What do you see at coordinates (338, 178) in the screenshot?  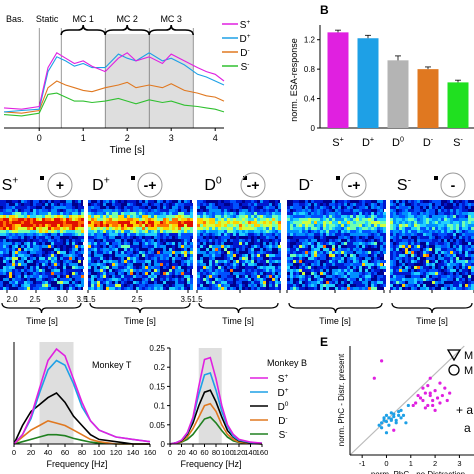 I see `fixation-marker` at bounding box center [338, 178].